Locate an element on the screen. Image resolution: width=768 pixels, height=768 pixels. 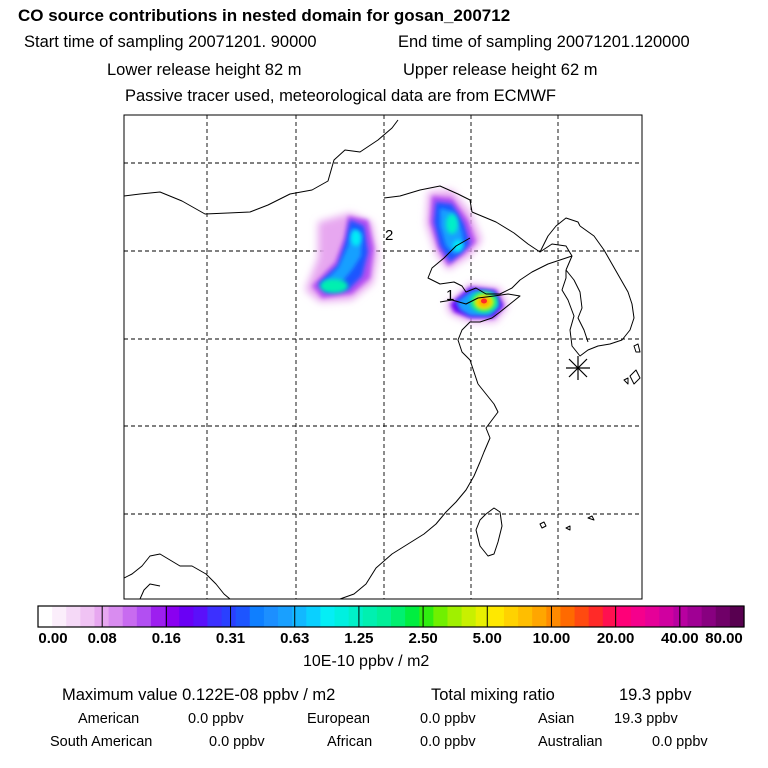
colorbar-tick-label: 20.00 is located at coordinates (615, 638).